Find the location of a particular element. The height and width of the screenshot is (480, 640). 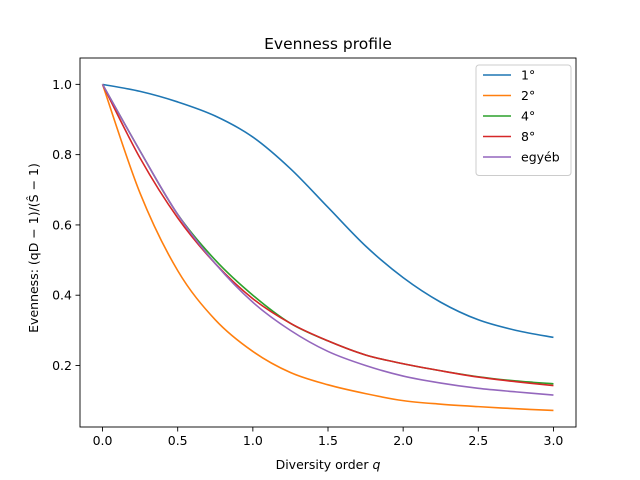

y-tick-label: 0.2 is located at coordinates (62, 365).